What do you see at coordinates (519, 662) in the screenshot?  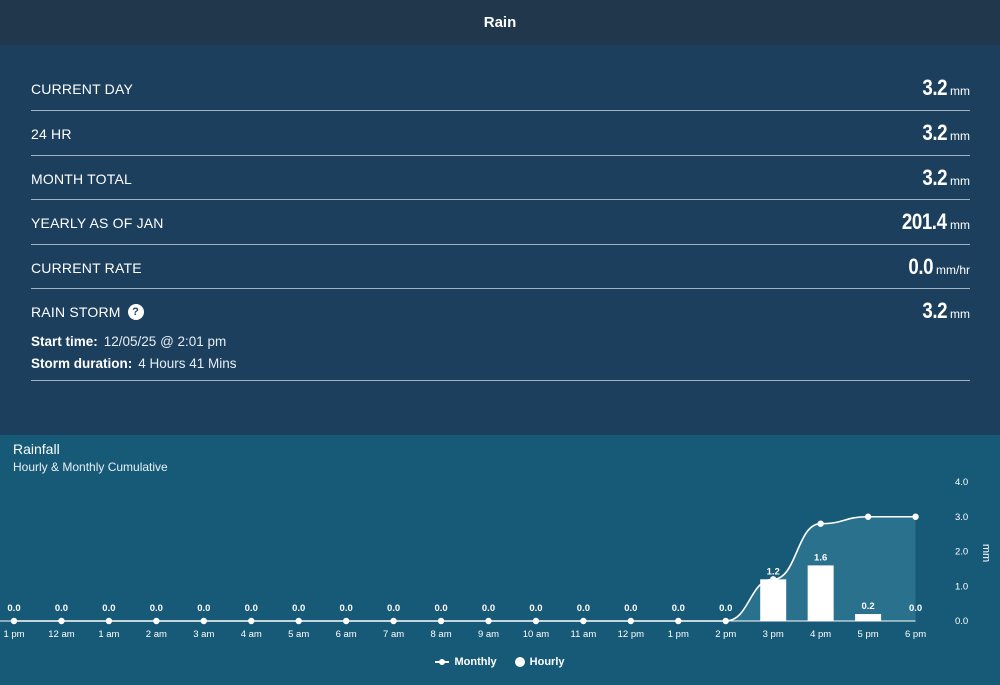 I see `dot-marker-icon` at bounding box center [519, 662].